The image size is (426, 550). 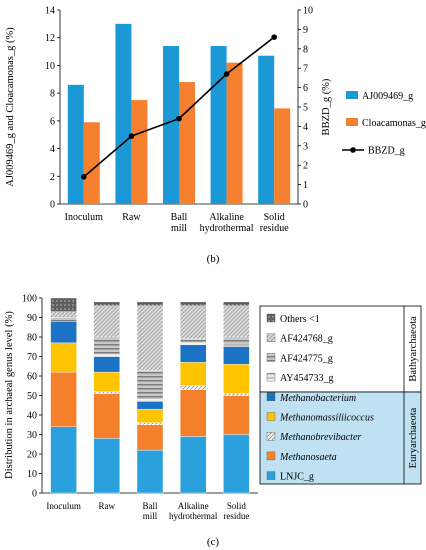 What do you see at coordinates (352, 95) in the screenshot?
I see `b-legend-swatch-aj009469-g` at bounding box center [352, 95].